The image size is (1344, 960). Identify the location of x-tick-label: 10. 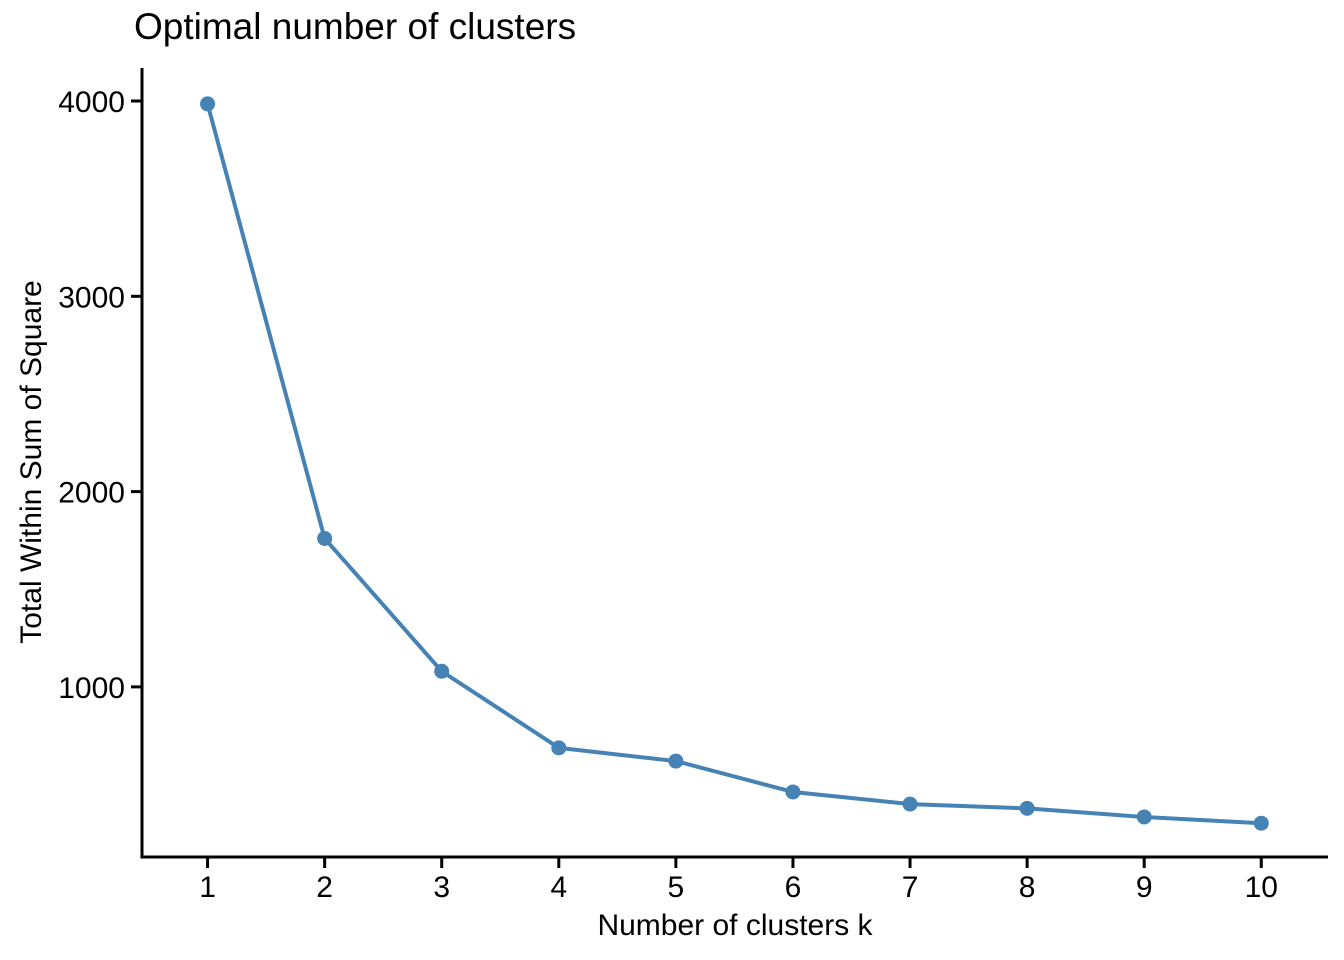
(1261, 887).